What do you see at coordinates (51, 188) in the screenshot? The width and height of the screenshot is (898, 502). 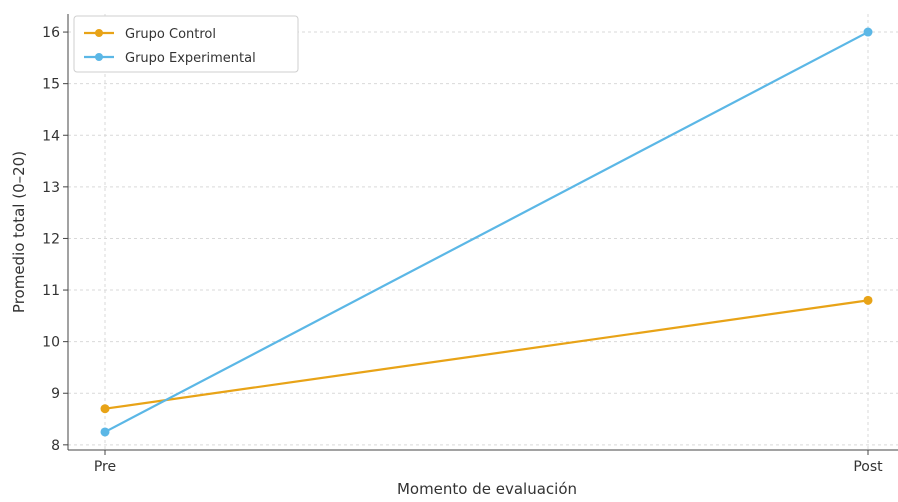 I see `y-tick-label: 13` at bounding box center [51, 188].